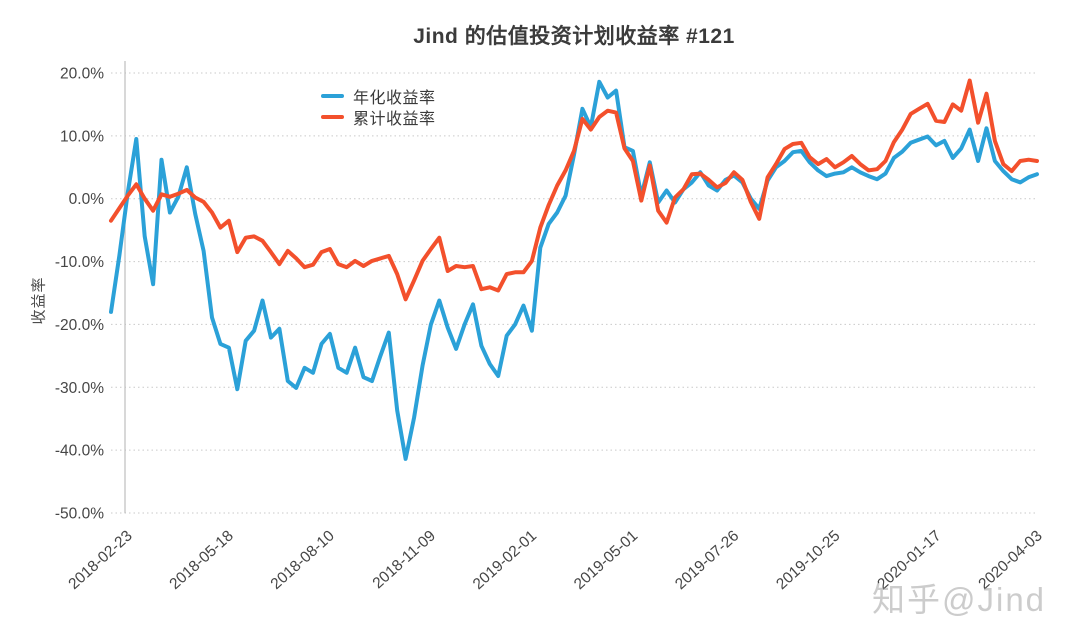  What do you see at coordinates (303, 560) in the screenshot?
I see `x-tick-label: 2018-08-10` at bounding box center [303, 560].